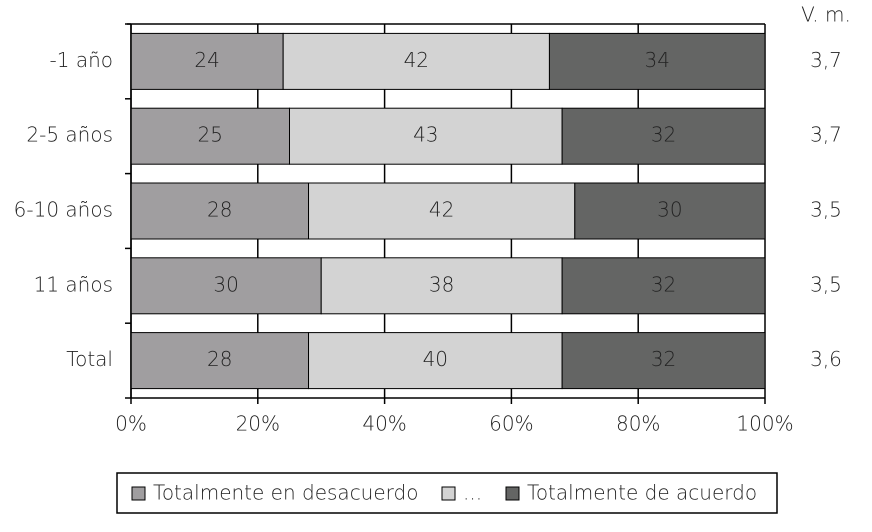 Image resolution: width=872 pixels, height=532 pixels. What do you see at coordinates (131, 424) in the screenshot?
I see `x-tick-label: 0%` at bounding box center [131, 424].